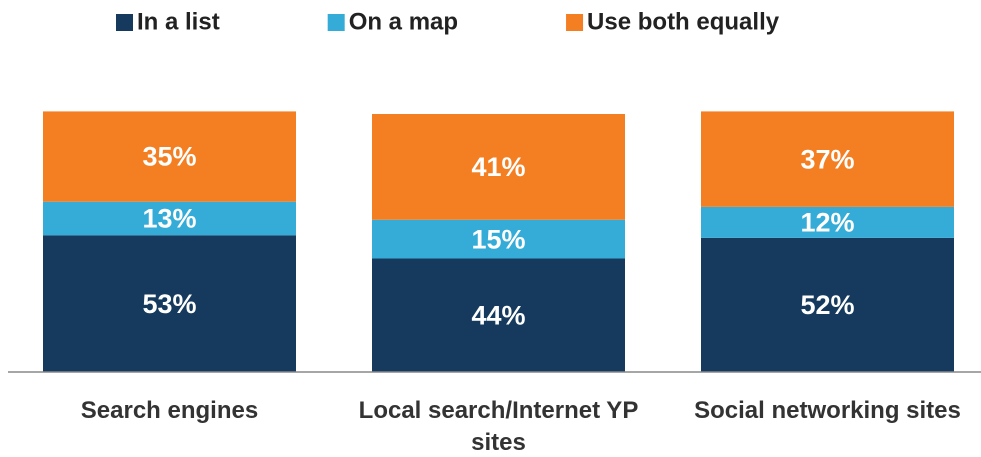  I want to click on data-label: 37%, so click(827, 159).